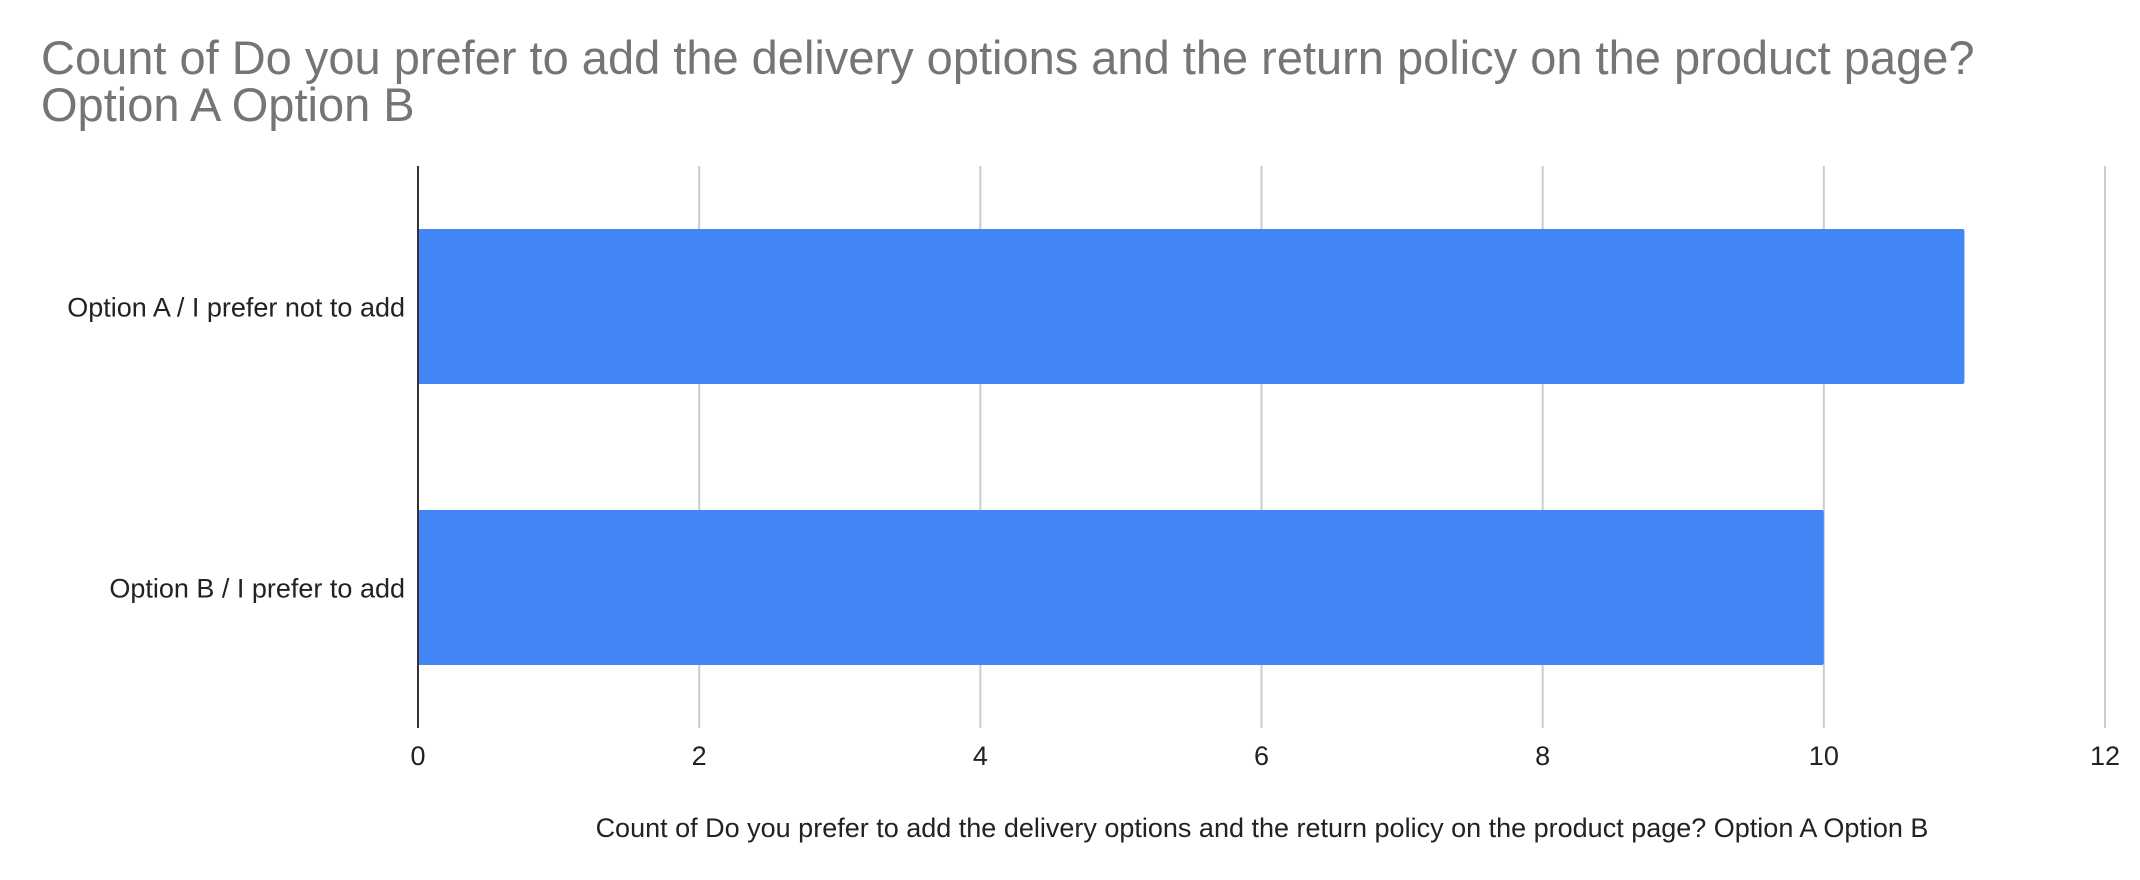  What do you see at coordinates (257, 589) in the screenshot?
I see `category-label: Option B / I prefer to add` at bounding box center [257, 589].